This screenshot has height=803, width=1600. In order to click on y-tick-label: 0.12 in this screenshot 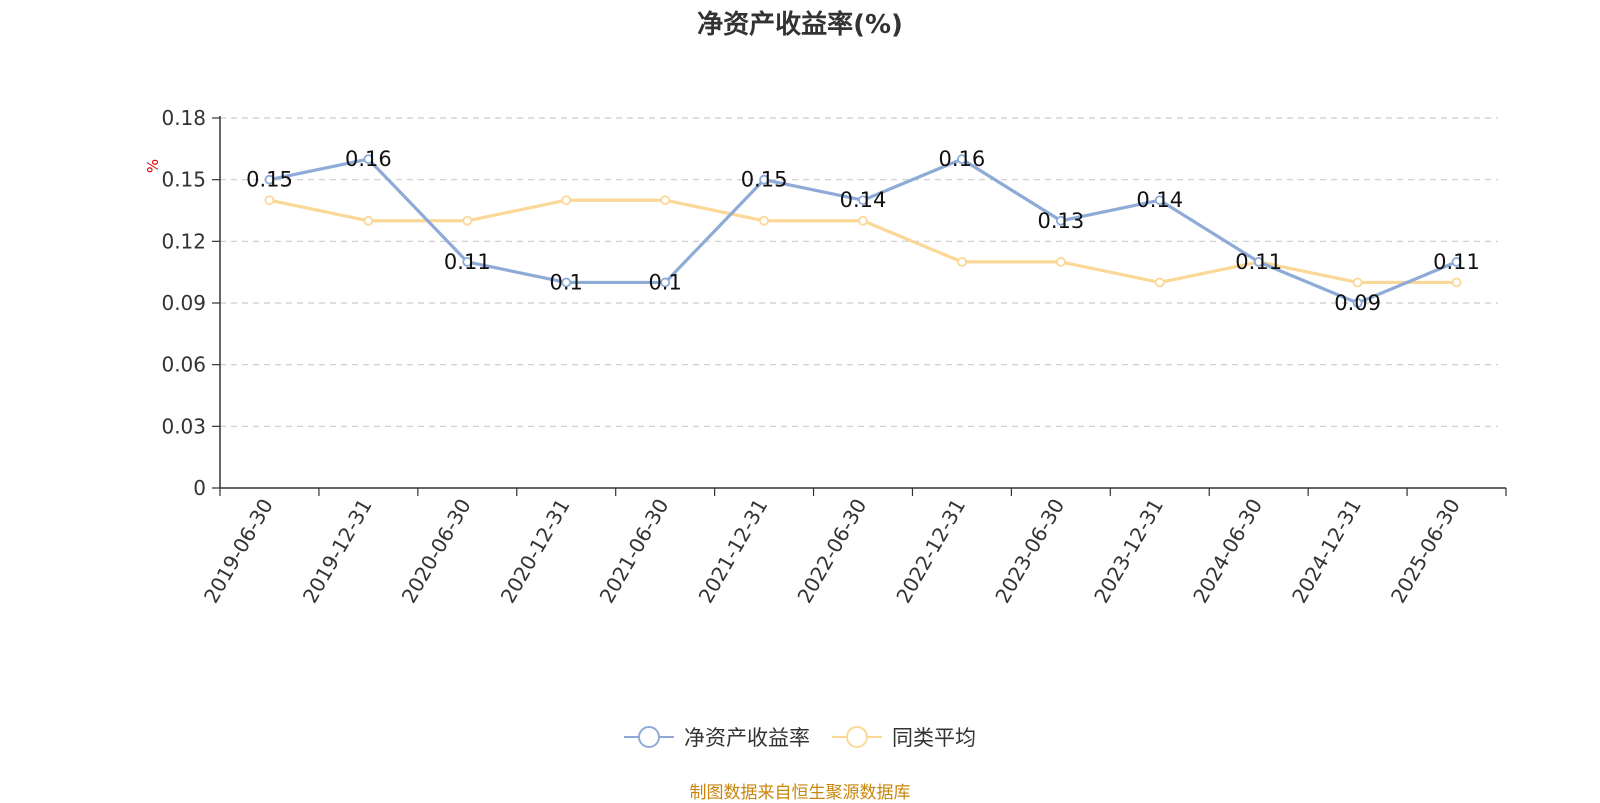, I will do `click(183, 241)`.